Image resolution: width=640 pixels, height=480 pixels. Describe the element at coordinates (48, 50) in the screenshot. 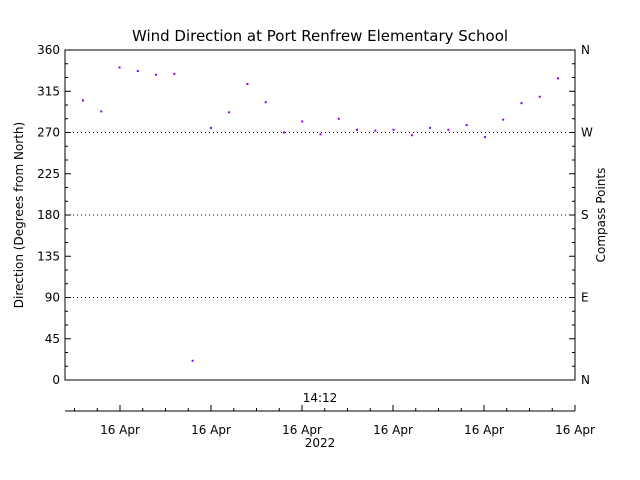

I see `y-tick-label: 360` at that location.